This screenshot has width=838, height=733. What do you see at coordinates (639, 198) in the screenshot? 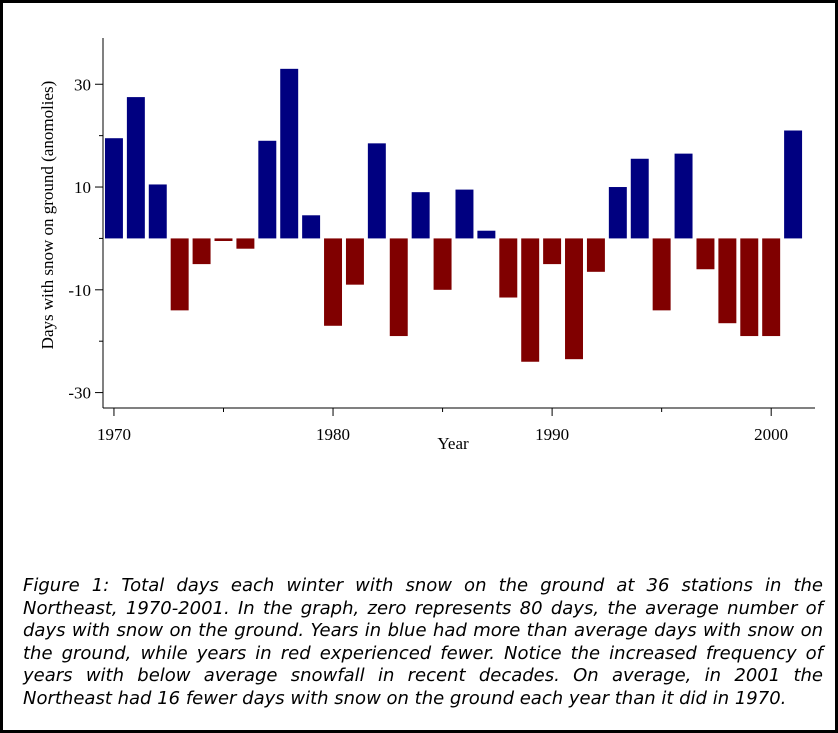
I see `bar-1994` at bounding box center [639, 198].